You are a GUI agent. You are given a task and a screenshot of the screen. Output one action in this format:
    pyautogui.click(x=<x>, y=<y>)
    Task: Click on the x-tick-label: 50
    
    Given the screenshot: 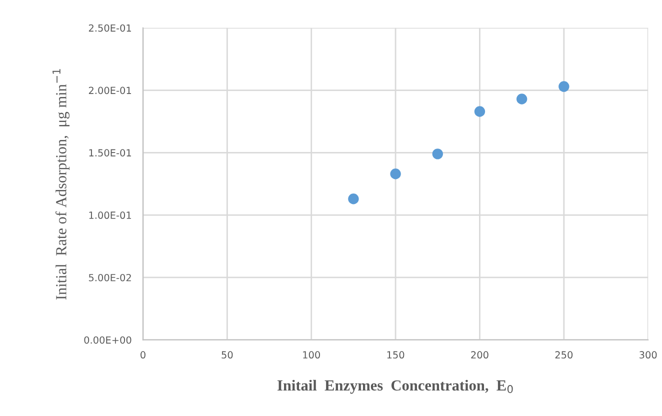 What is the action you would take?
    pyautogui.click(x=227, y=355)
    